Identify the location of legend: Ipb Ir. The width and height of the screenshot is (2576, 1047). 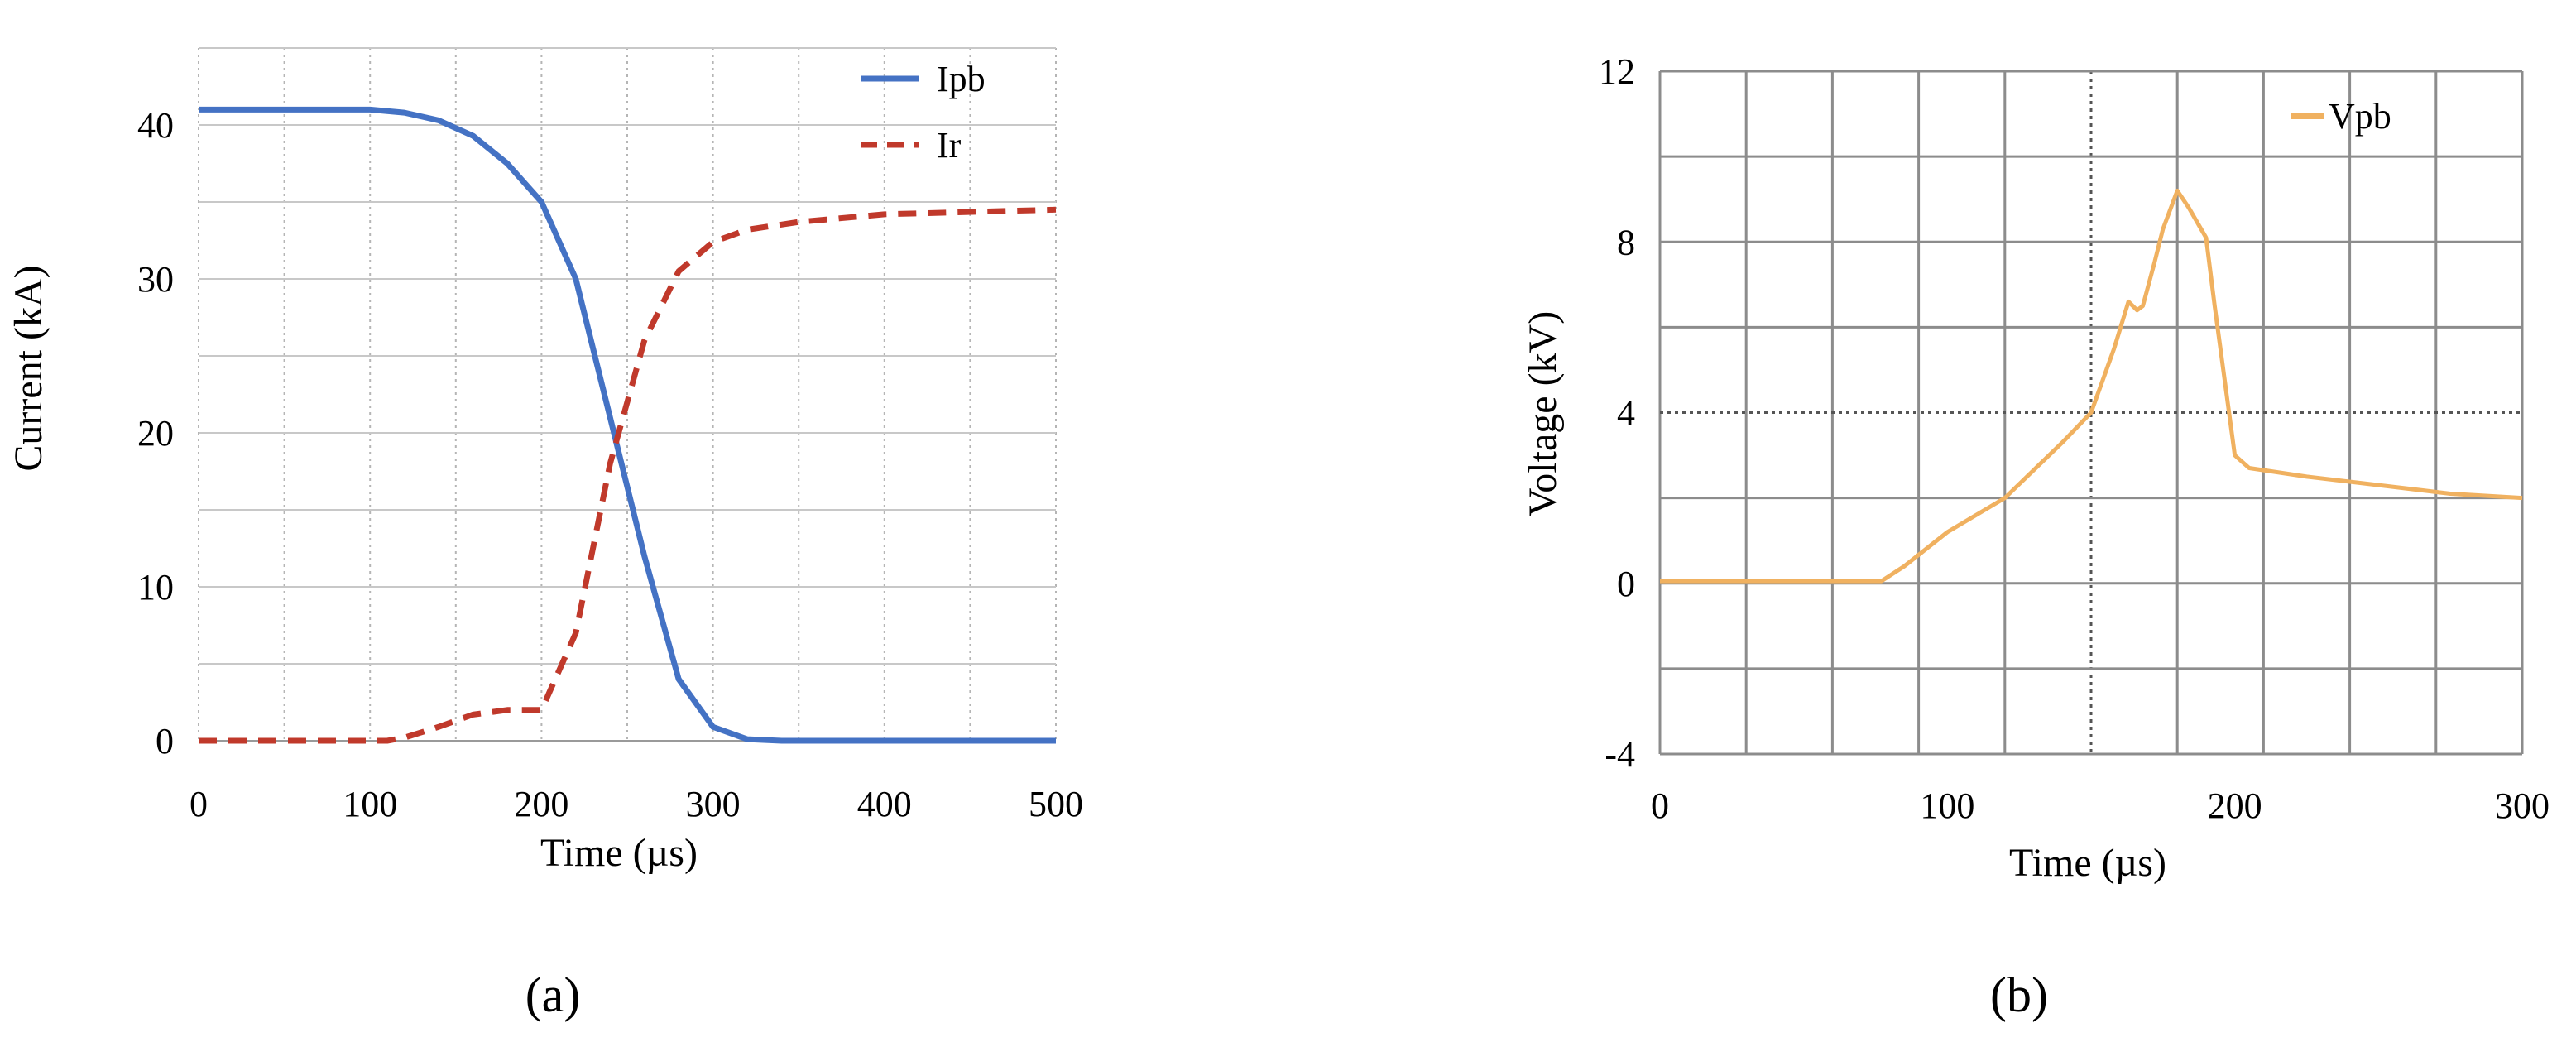
(924, 113).